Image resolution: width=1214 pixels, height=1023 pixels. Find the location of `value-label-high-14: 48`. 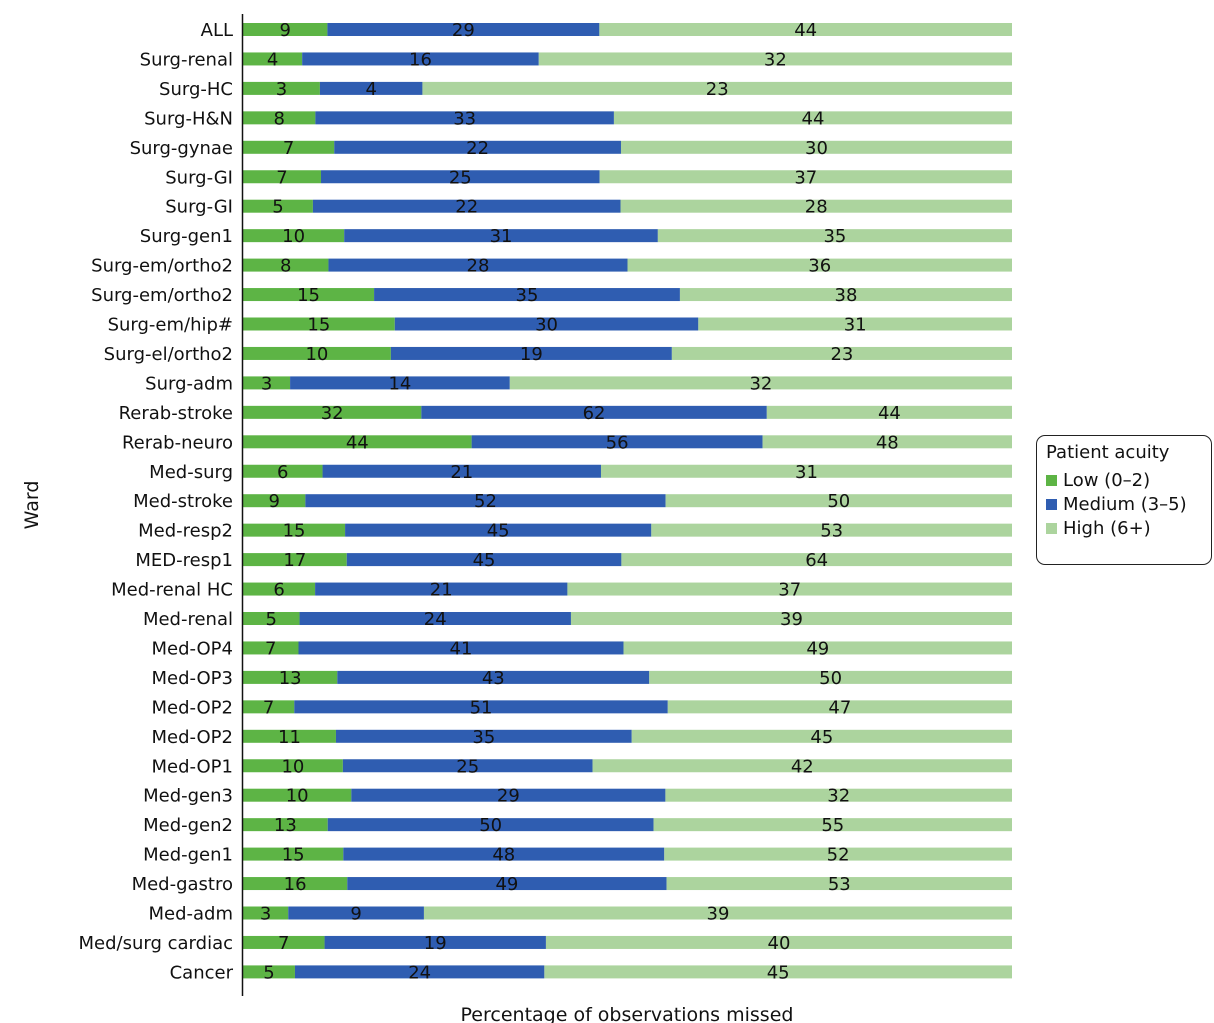

value-label-high-14: 48 is located at coordinates (887, 442).